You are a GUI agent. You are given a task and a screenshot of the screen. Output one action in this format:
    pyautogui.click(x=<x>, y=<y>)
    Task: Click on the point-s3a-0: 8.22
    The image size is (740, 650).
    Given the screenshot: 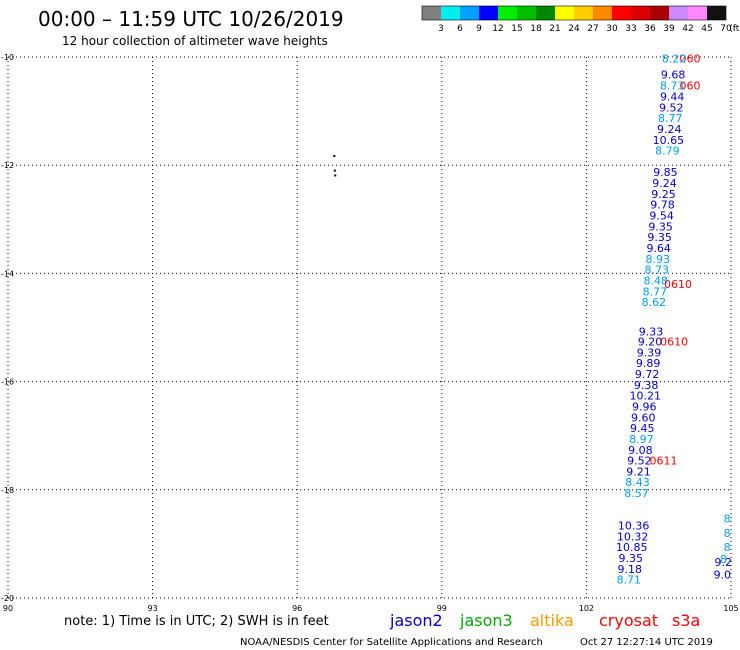 What is the action you would take?
    pyautogui.click(x=674, y=59)
    